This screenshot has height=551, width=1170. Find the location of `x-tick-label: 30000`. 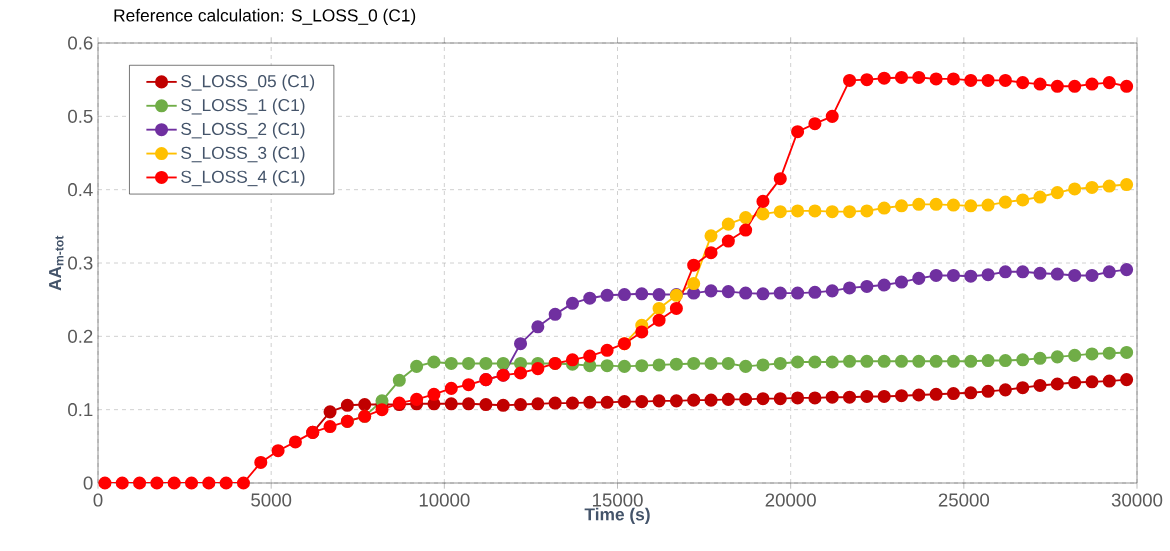

x-tick-label: 30000 is located at coordinates (1137, 500).